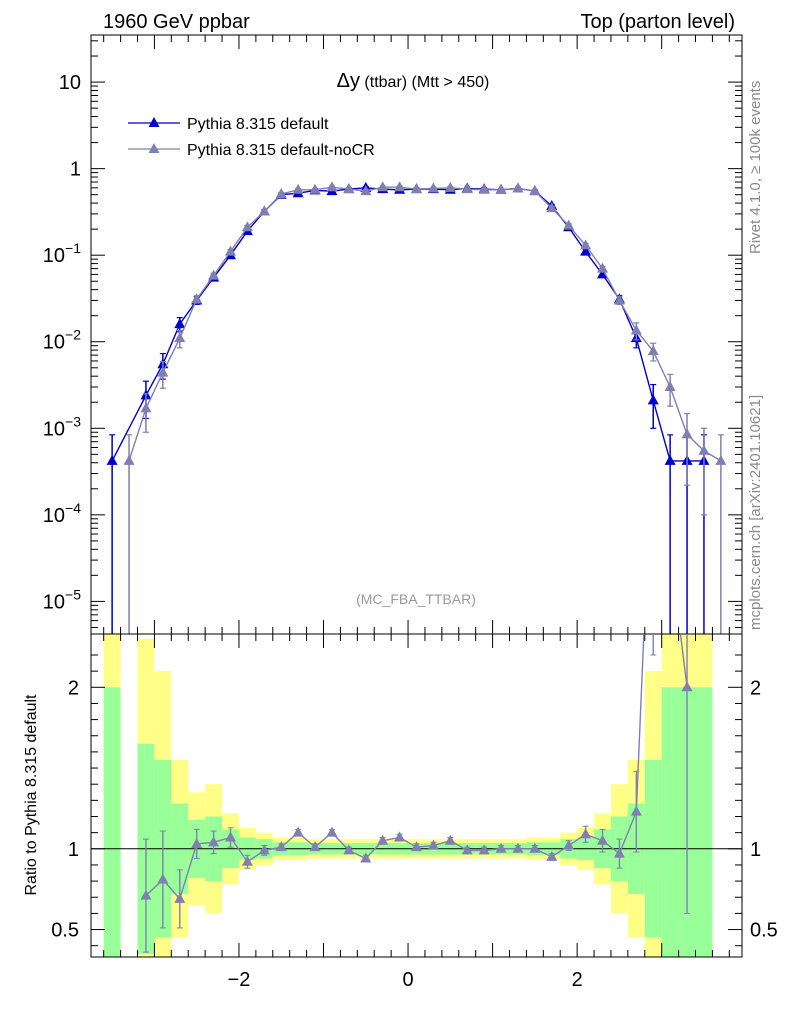  I want to click on legend-marker-nocr, so click(154, 148).